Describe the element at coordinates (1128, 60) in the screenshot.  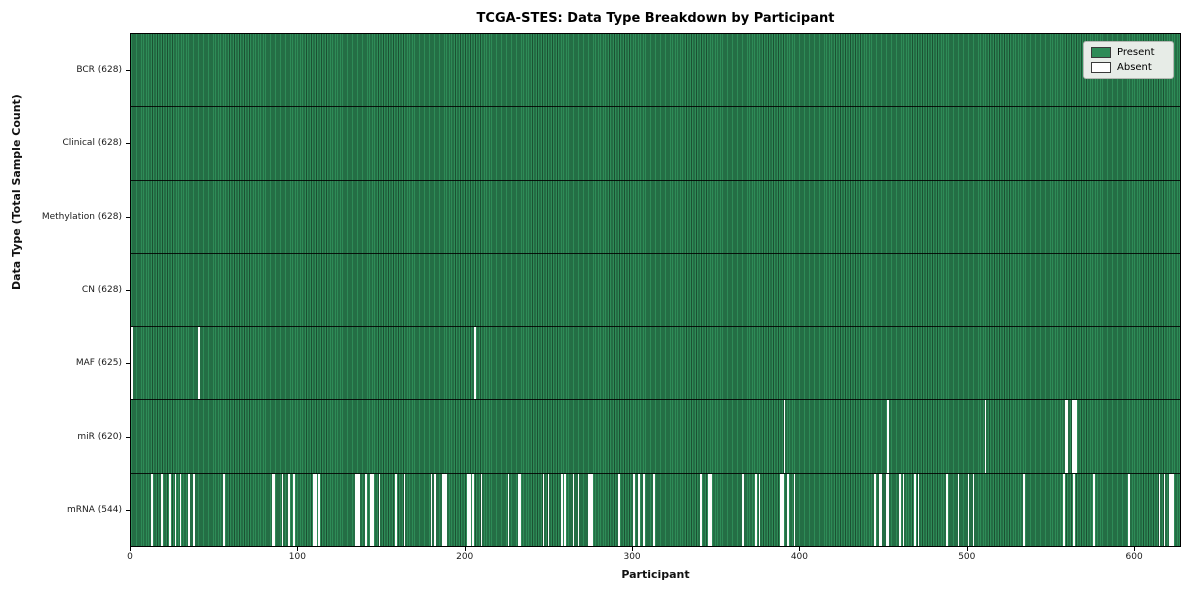
I see `legend: Present Absent` at that location.